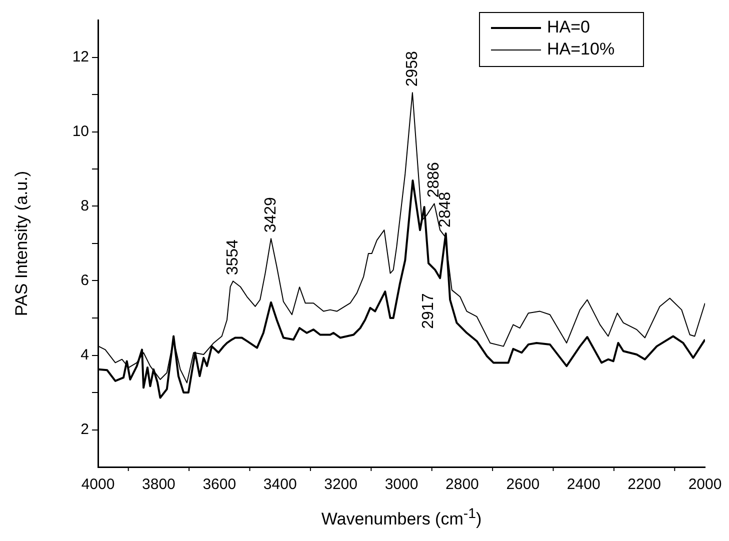  What do you see at coordinates (280, 485) in the screenshot?
I see `x-tick-label: 3400` at bounding box center [280, 485].